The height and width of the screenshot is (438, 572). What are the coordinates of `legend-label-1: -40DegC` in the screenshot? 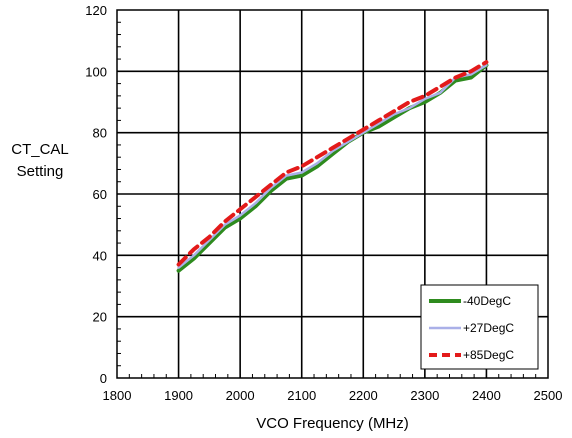 It's located at (487, 301).